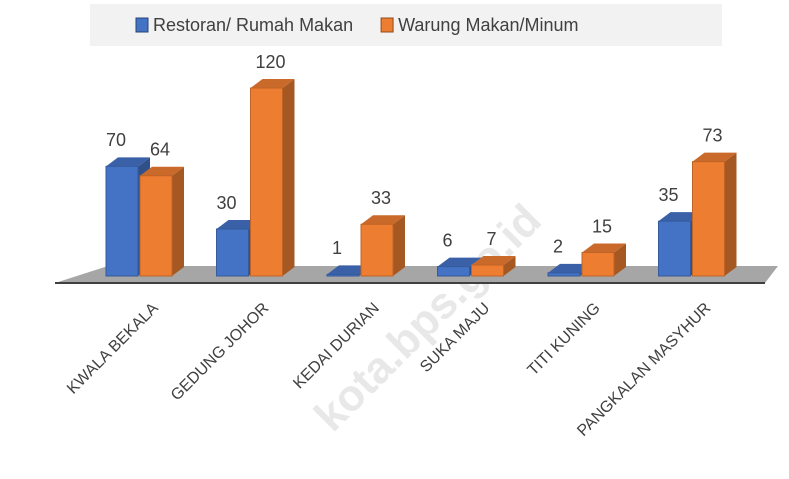 The image size is (789, 479). What do you see at coordinates (220, 352) in the screenshot?
I see `x-tick-label: GEDUNG JOHOR` at bounding box center [220, 352].